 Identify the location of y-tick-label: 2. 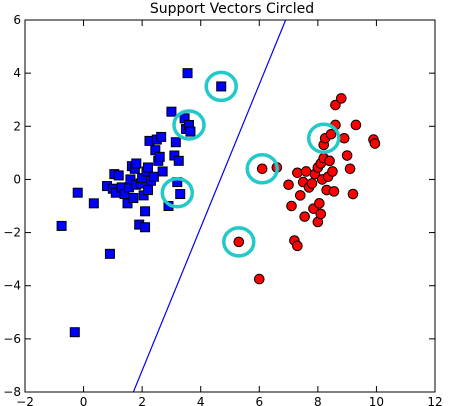
(17, 126).